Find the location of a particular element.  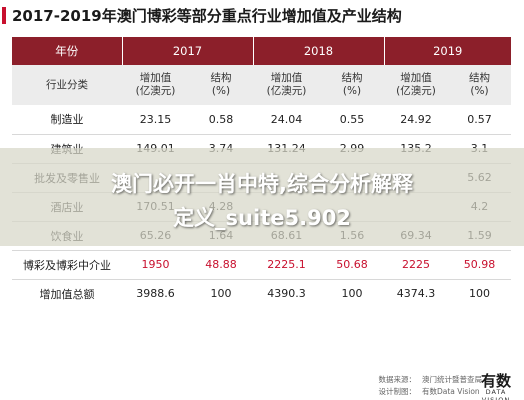

table-row: 增加值总额 3988.6 100 4390.3 100 4374.3 100 is located at coordinates (261, 293).